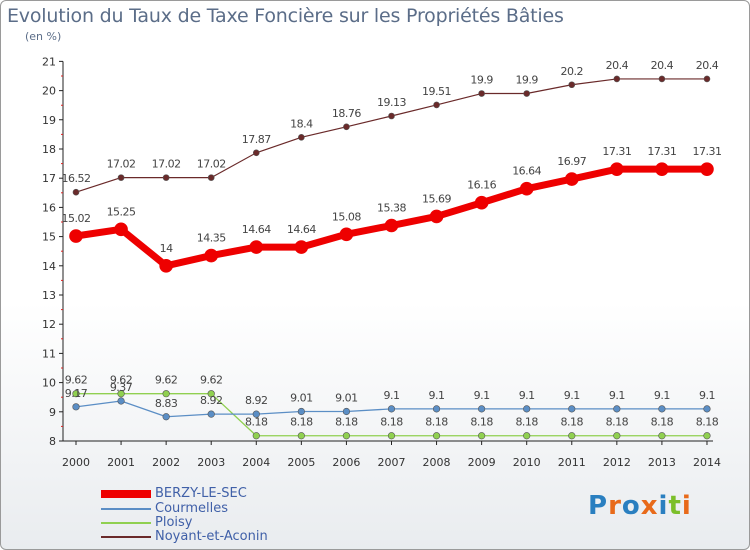 The height and width of the screenshot is (550, 750). Describe the element at coordinates (49, 295) in the screenshot. I see `y-tick-label: 13` at that location.